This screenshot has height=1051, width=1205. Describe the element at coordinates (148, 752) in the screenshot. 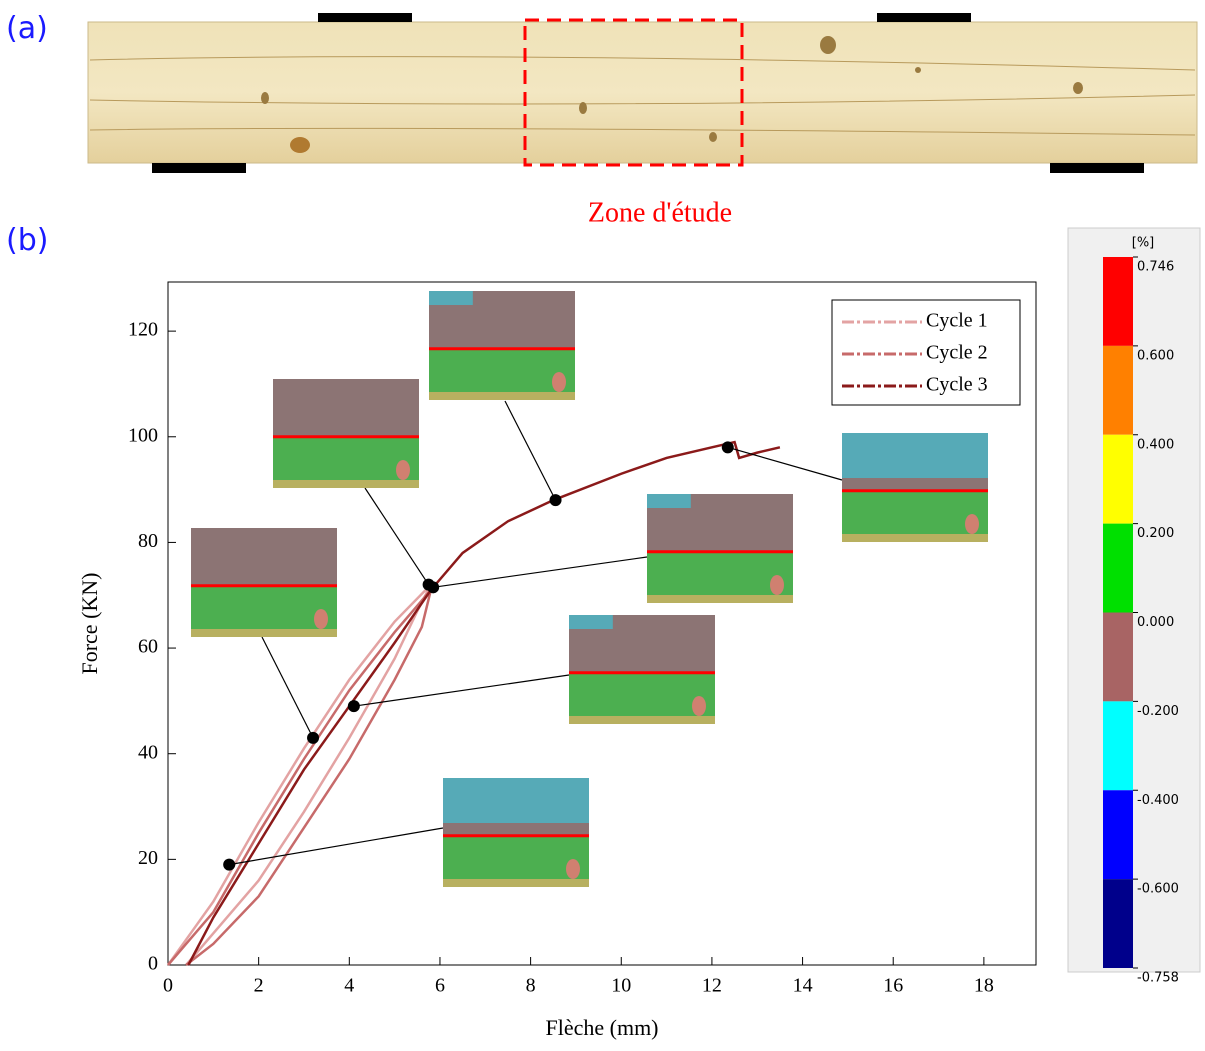

I see `y-tick-label: 40` at that location.